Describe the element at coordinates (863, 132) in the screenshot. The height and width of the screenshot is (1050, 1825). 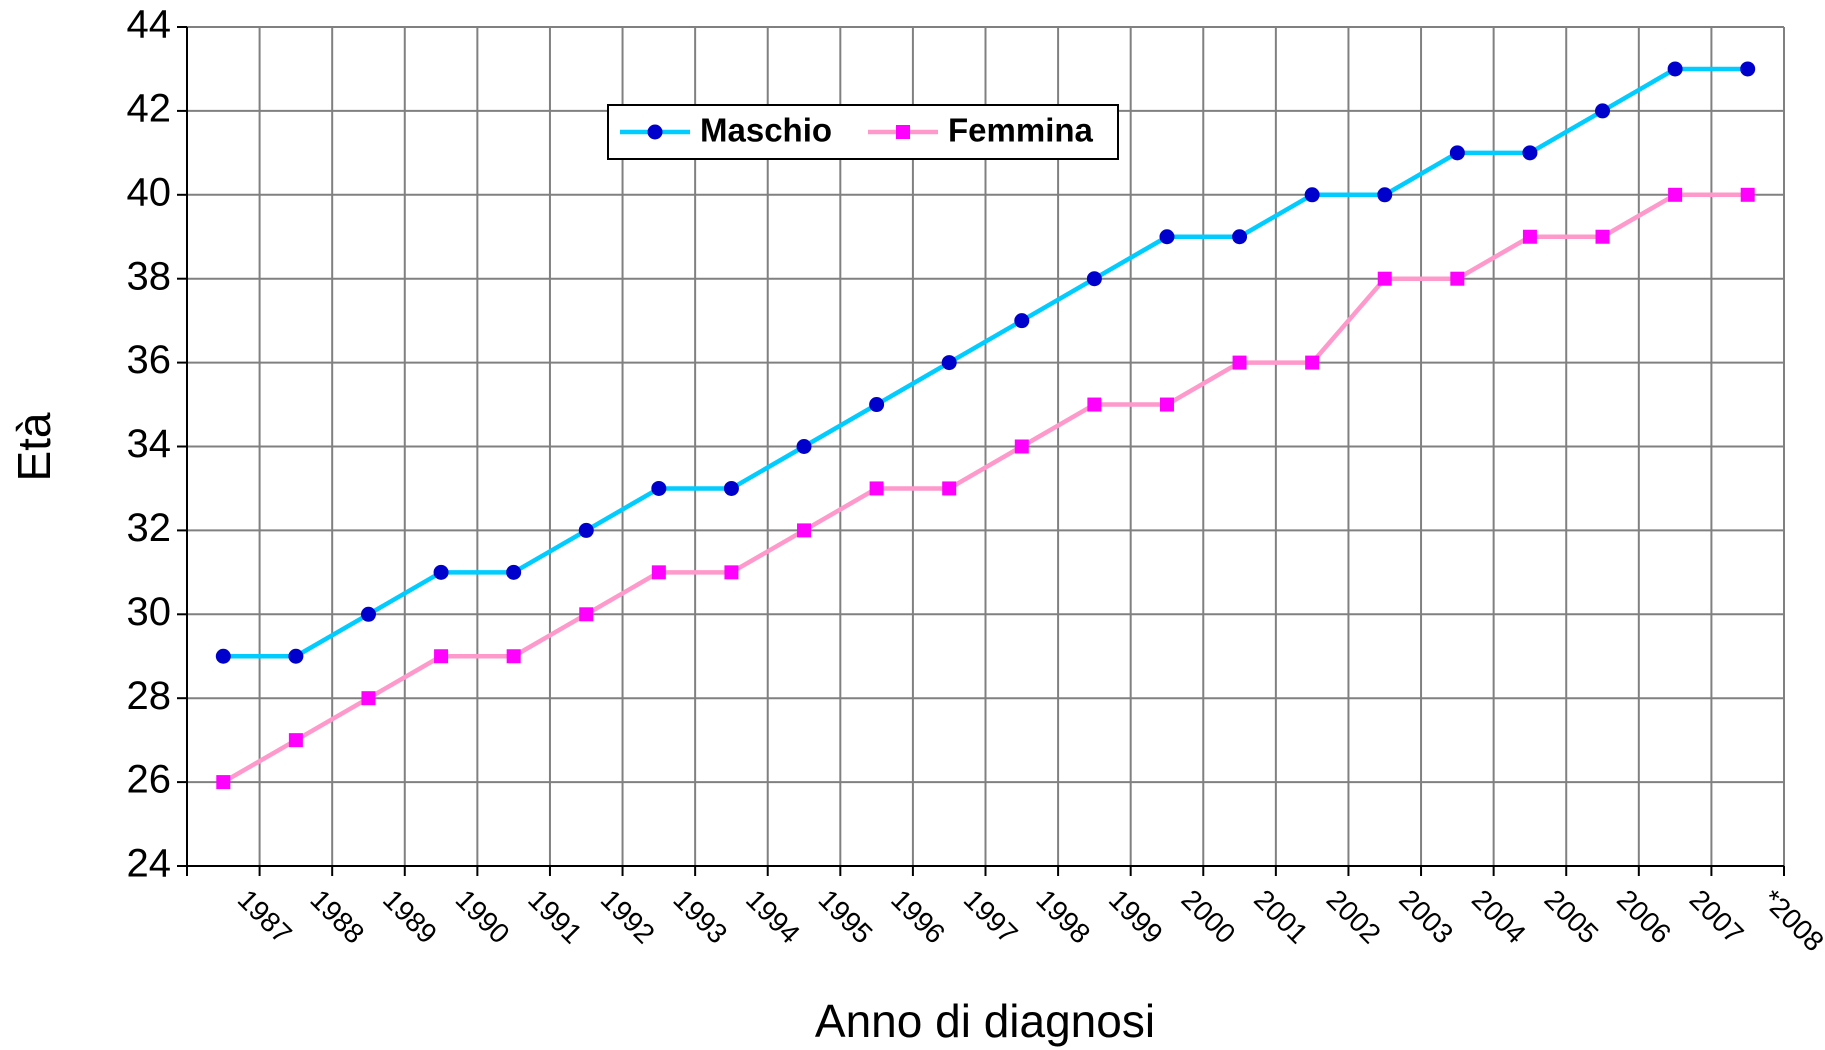
I see `legend-box` at that location.